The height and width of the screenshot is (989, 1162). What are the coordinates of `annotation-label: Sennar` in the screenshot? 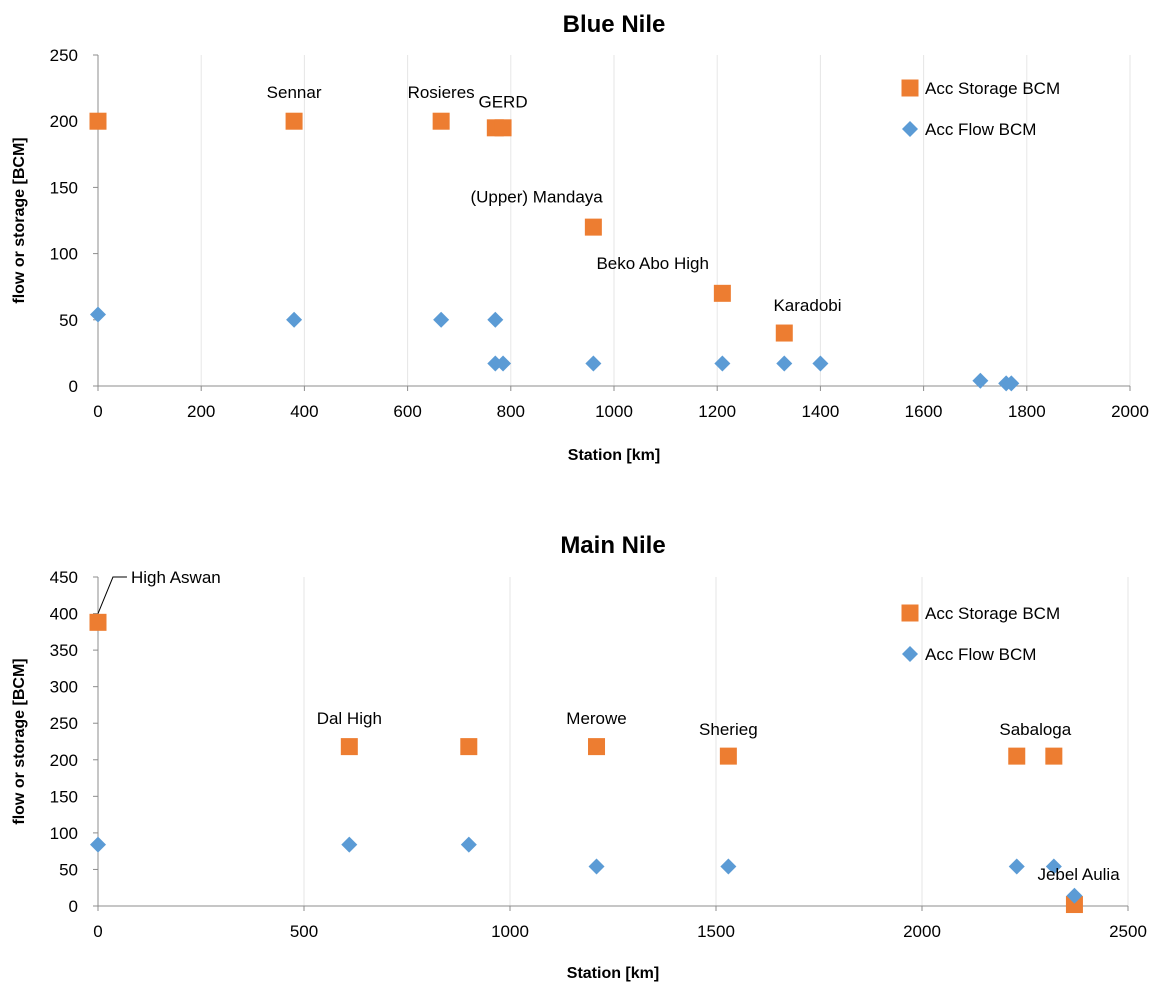 It's located at (294, 92).